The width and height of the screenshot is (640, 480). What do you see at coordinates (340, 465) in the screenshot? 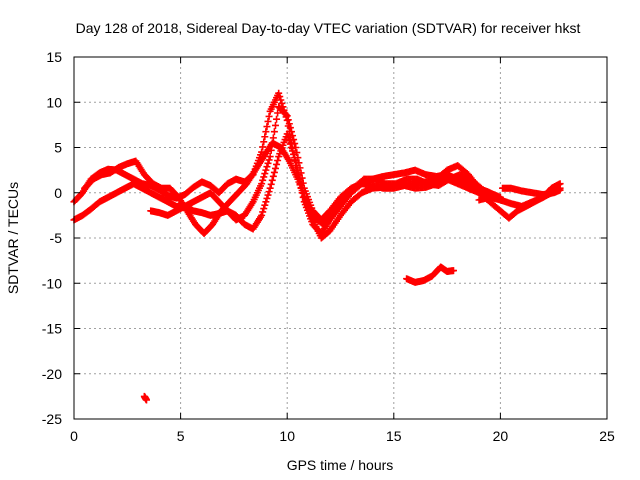
I see `x-axis-label: GPS time / hours` at bounding box center [340, 465].